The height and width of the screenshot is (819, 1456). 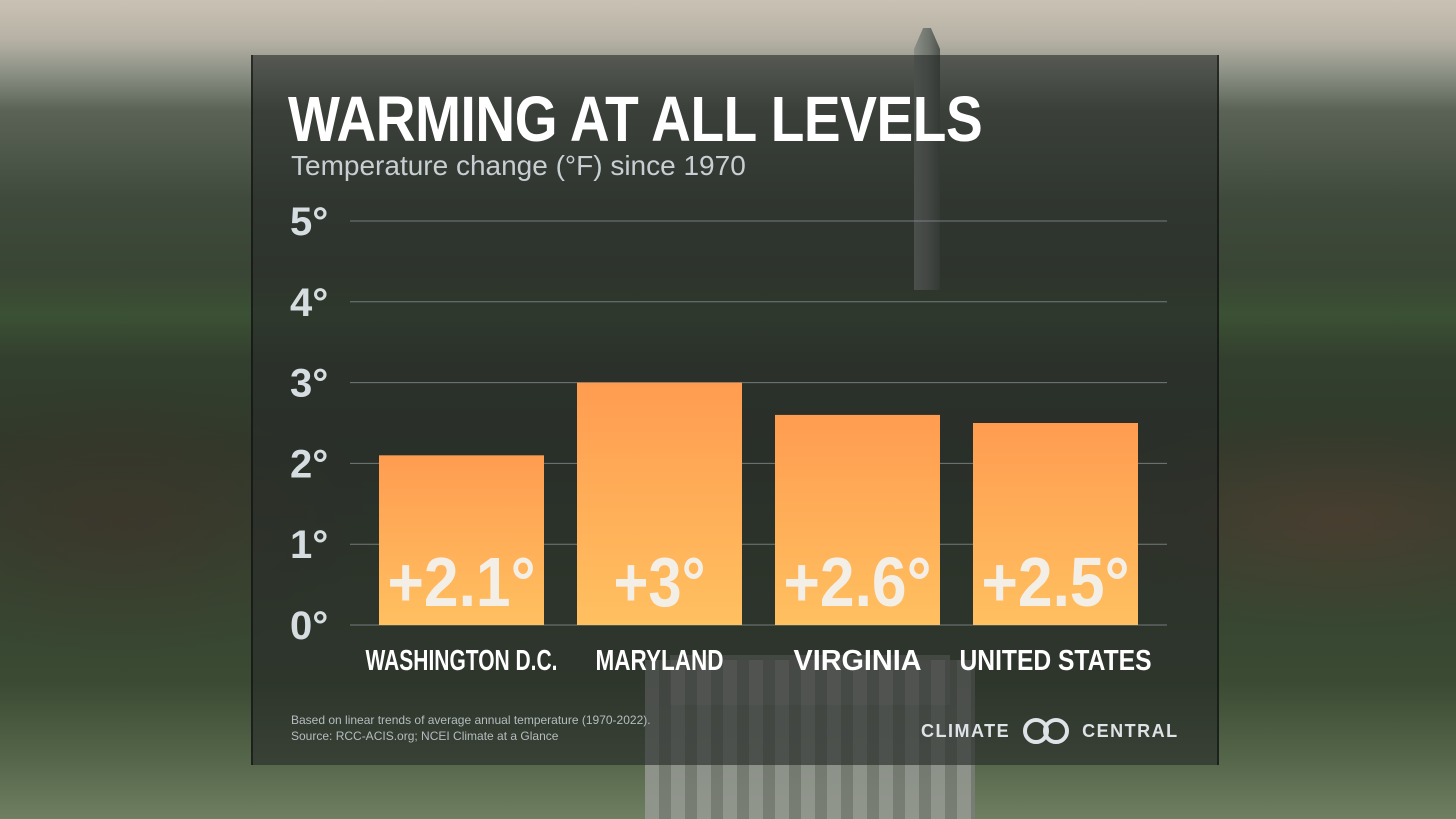 I want to click on bar-value-label: +3°, so click(x=660, y=582).